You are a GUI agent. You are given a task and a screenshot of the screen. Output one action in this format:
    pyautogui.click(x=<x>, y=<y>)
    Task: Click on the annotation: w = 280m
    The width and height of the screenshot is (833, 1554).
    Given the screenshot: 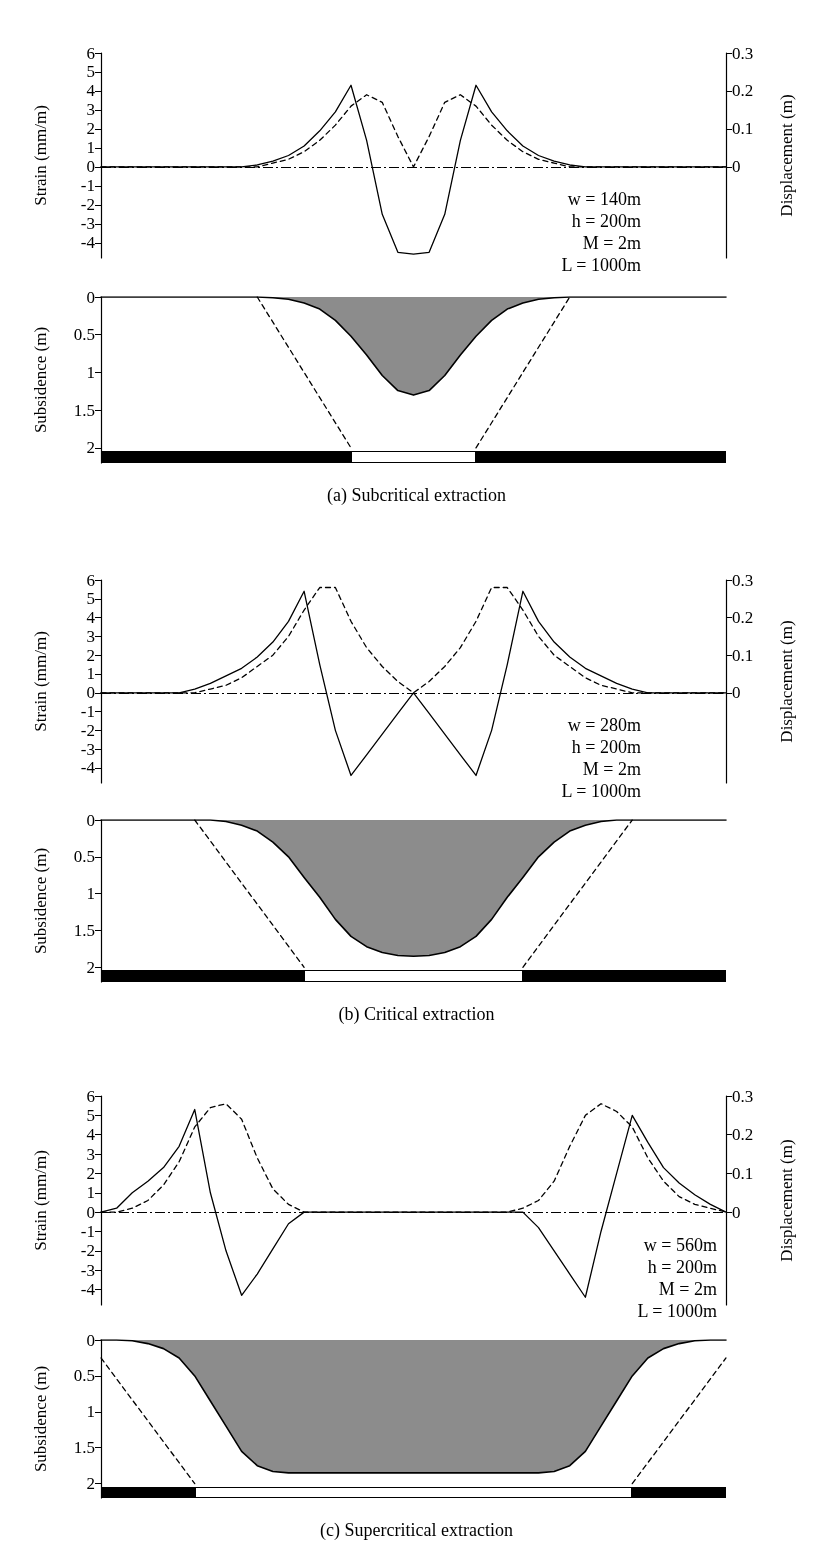 What is the action you would take?
    pyautogui.click(x=604, y=725)
    